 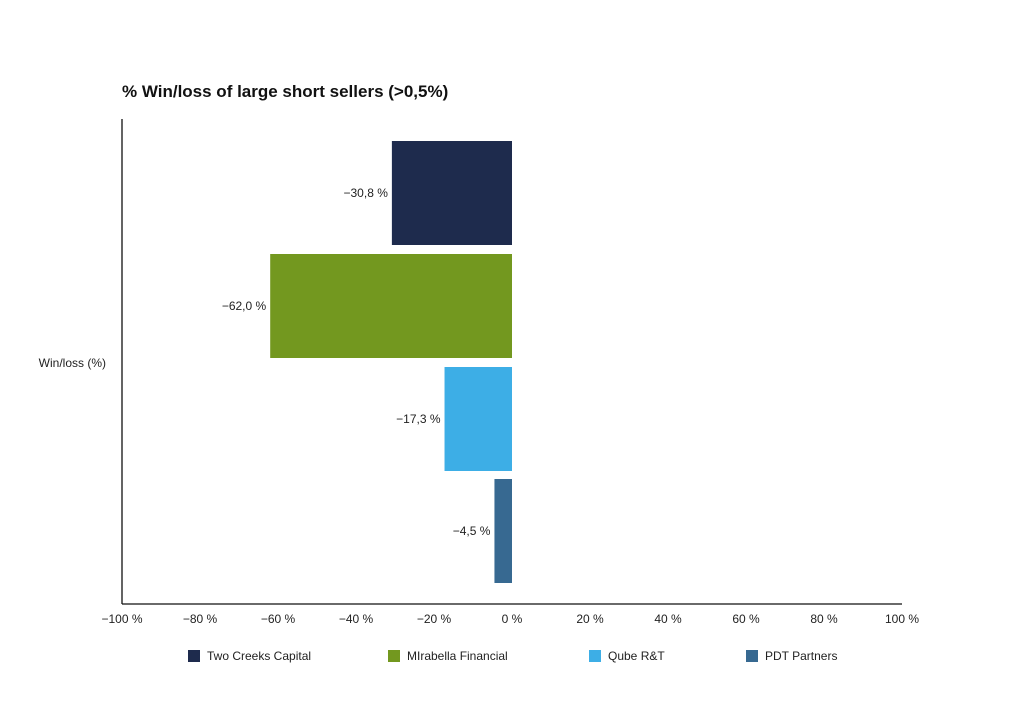 What do you see at coordinates (244, 306) in the screenshot?
I see `bar-value-label: −62,0 %` at bounding box center [244, 306].